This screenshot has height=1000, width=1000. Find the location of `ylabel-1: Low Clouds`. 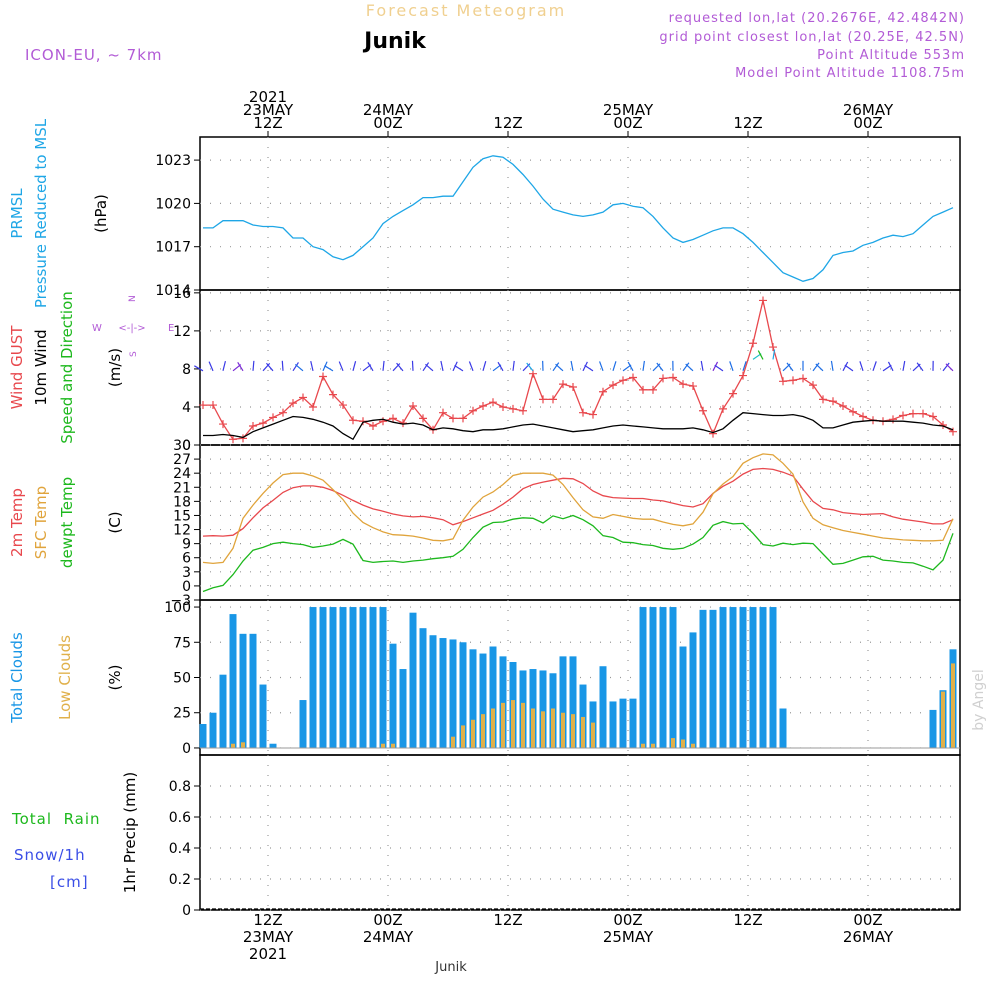

ylabel-1: Low Clouds is located at coordinates (65, 677).